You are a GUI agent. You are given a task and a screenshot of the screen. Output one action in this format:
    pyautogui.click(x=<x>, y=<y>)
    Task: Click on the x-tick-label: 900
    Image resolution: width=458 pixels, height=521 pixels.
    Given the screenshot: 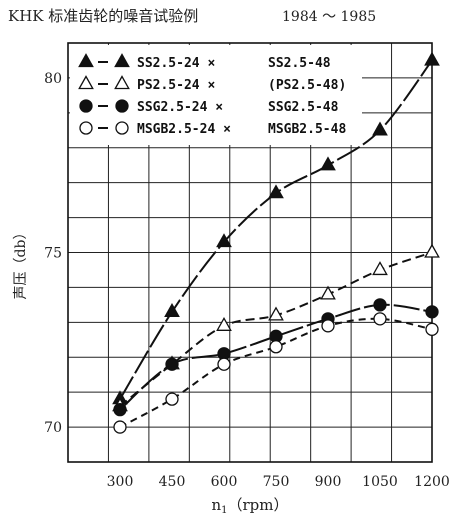 What is the action you would take?
    pyautogui.click(x=328, y=482)
    